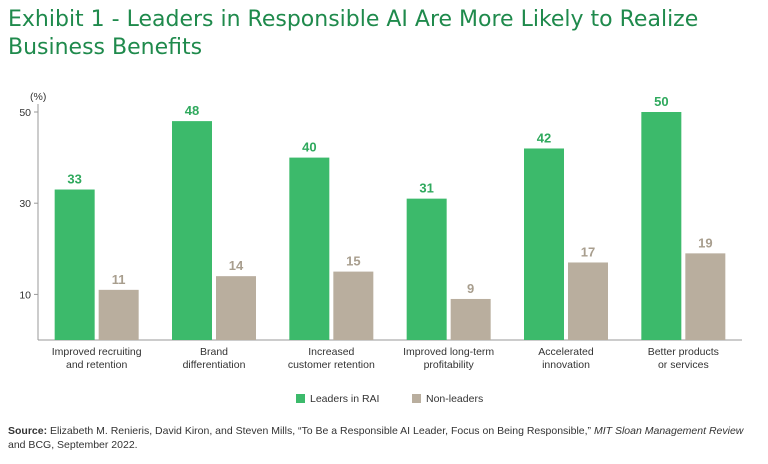 The width and height of the screenshot is (768, 464). What do you see at coordinates (566, 365) in the screenshot?
I see `x-tick-label-line: innovation` at bounding box center [566, 365].